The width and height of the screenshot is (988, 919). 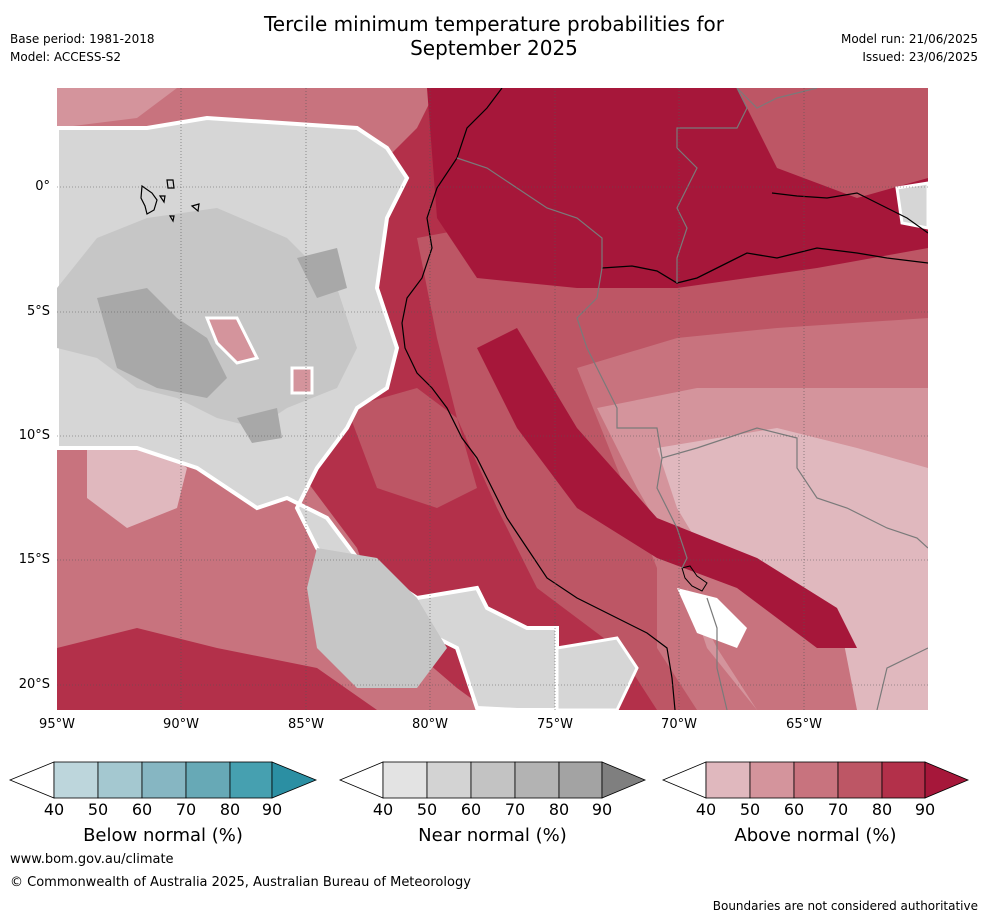 What do you see at coordinates (412, 448) in the screenshot?
I see `zone-above-80-coast` at bounding box center [412, 448].